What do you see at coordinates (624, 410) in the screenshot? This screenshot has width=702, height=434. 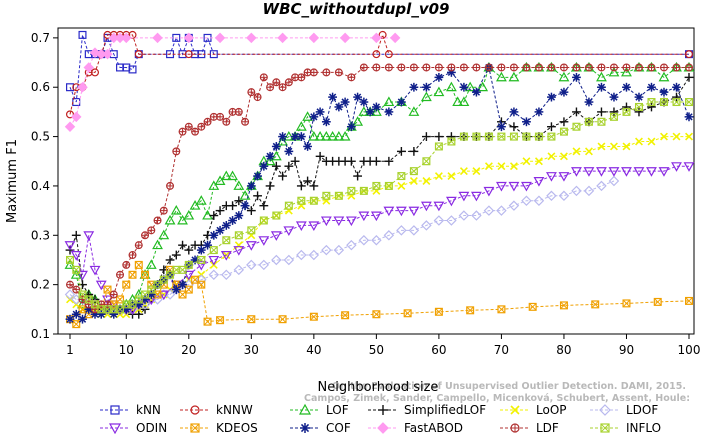 I see `legend-item-ldof: LDOF` at bounding box center [624, 410].